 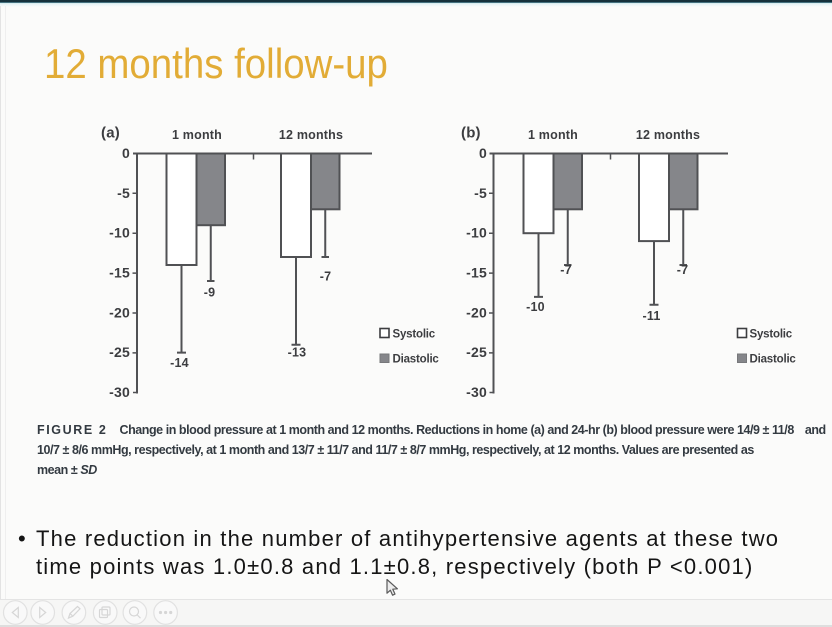 I want to click on svg-text: -9, so click(x=210, y=293).